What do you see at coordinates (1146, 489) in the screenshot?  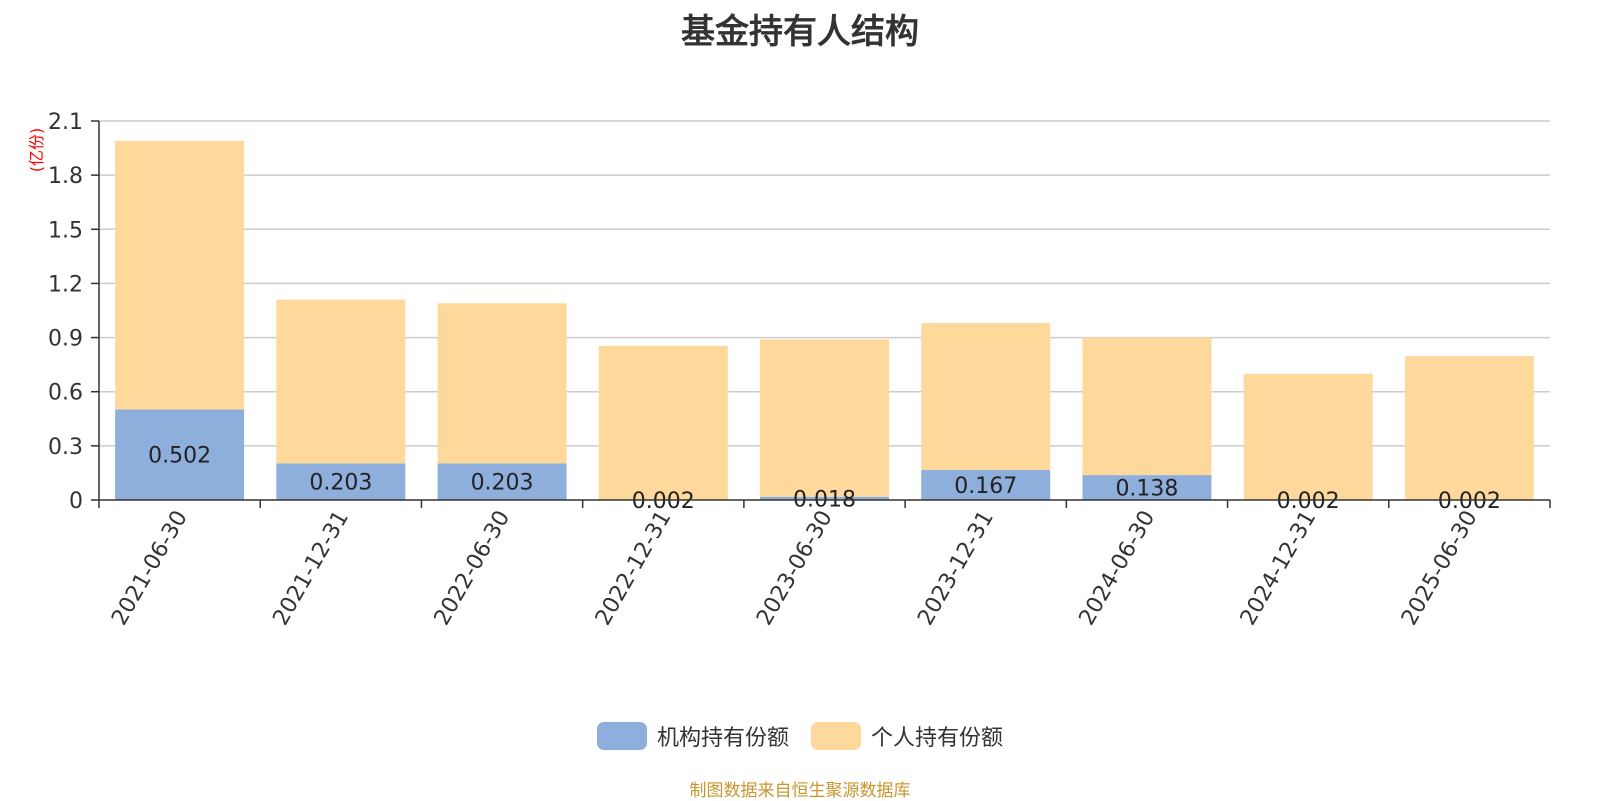 I see `data-label: 0.138` at bounding box center [1146, 489].